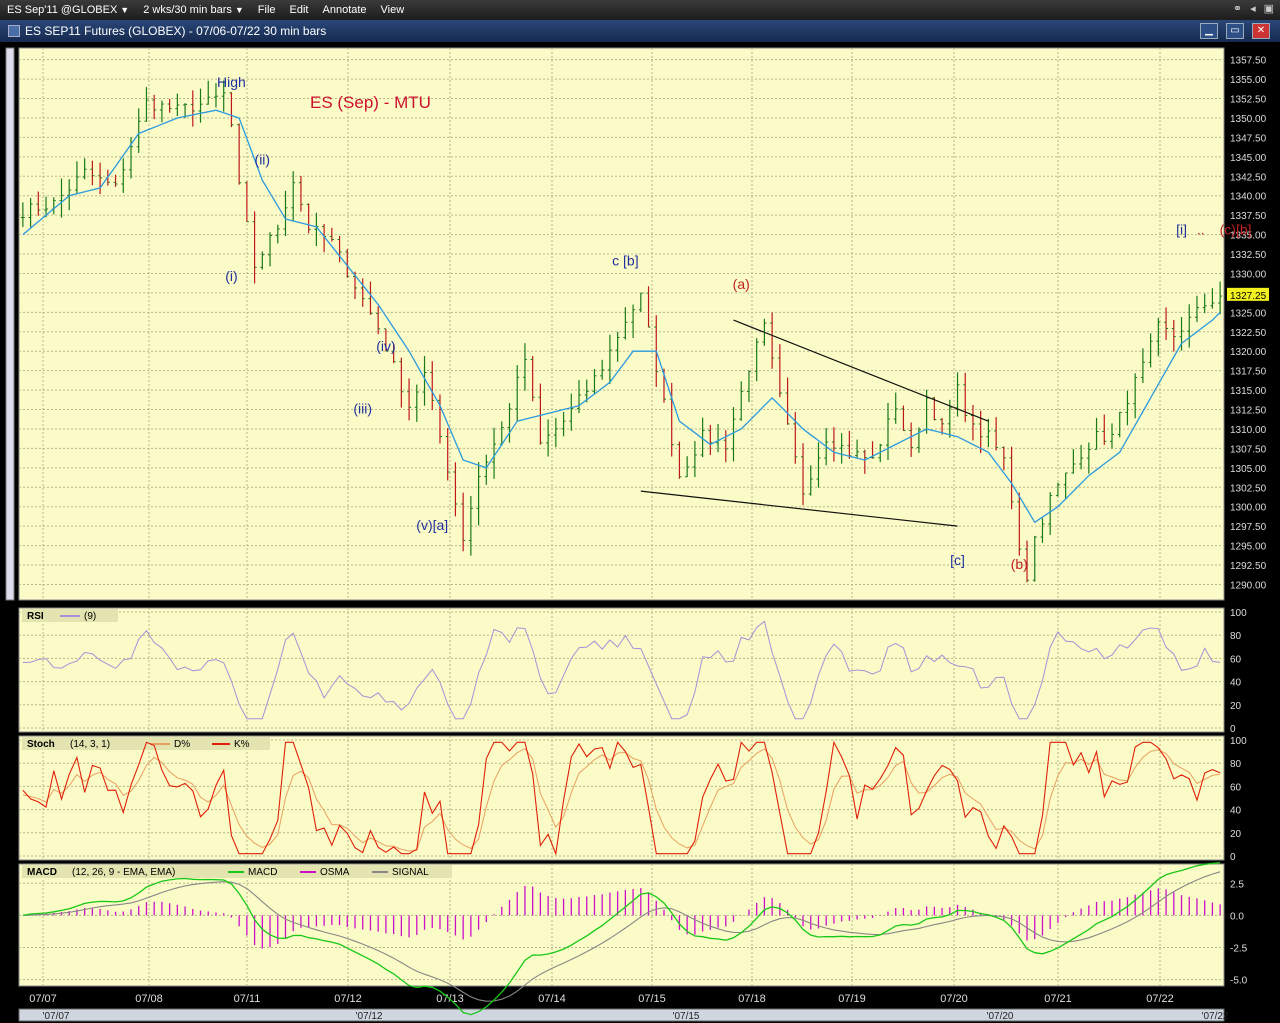 Image resolution: width=1280 pixels, height=1023 pixels. What do you see at coordinates (262, 872) in the screenshot?
I see `macd-legend-label: MACD` at bounding box center [262, 872].